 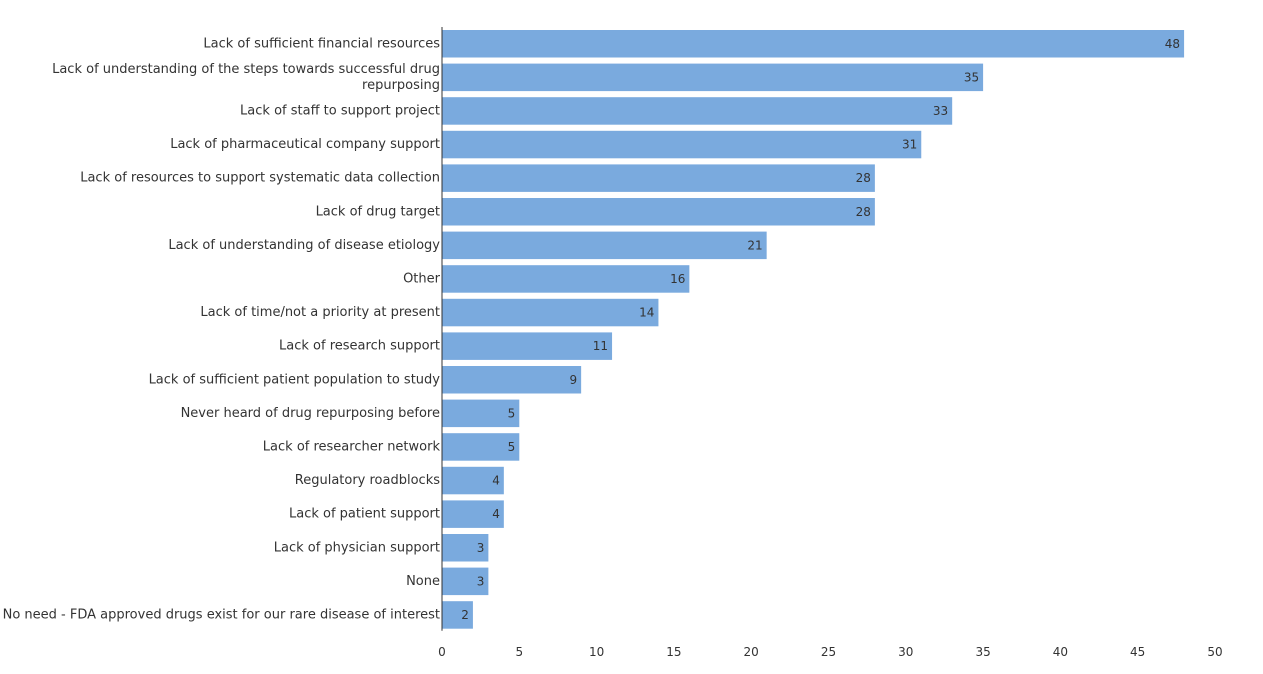 I want to click on x-tick-label: 50, so click(x=1214, y=652).